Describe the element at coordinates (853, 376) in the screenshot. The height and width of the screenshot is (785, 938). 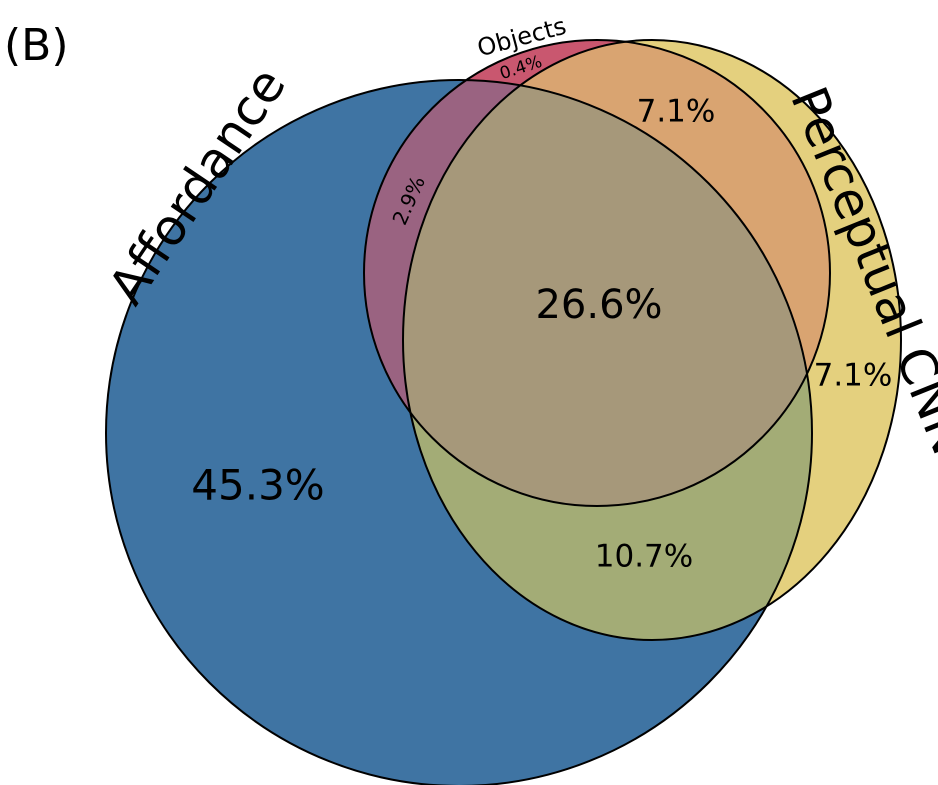
I see `perceptual-only-value: 7.1%` at that location.